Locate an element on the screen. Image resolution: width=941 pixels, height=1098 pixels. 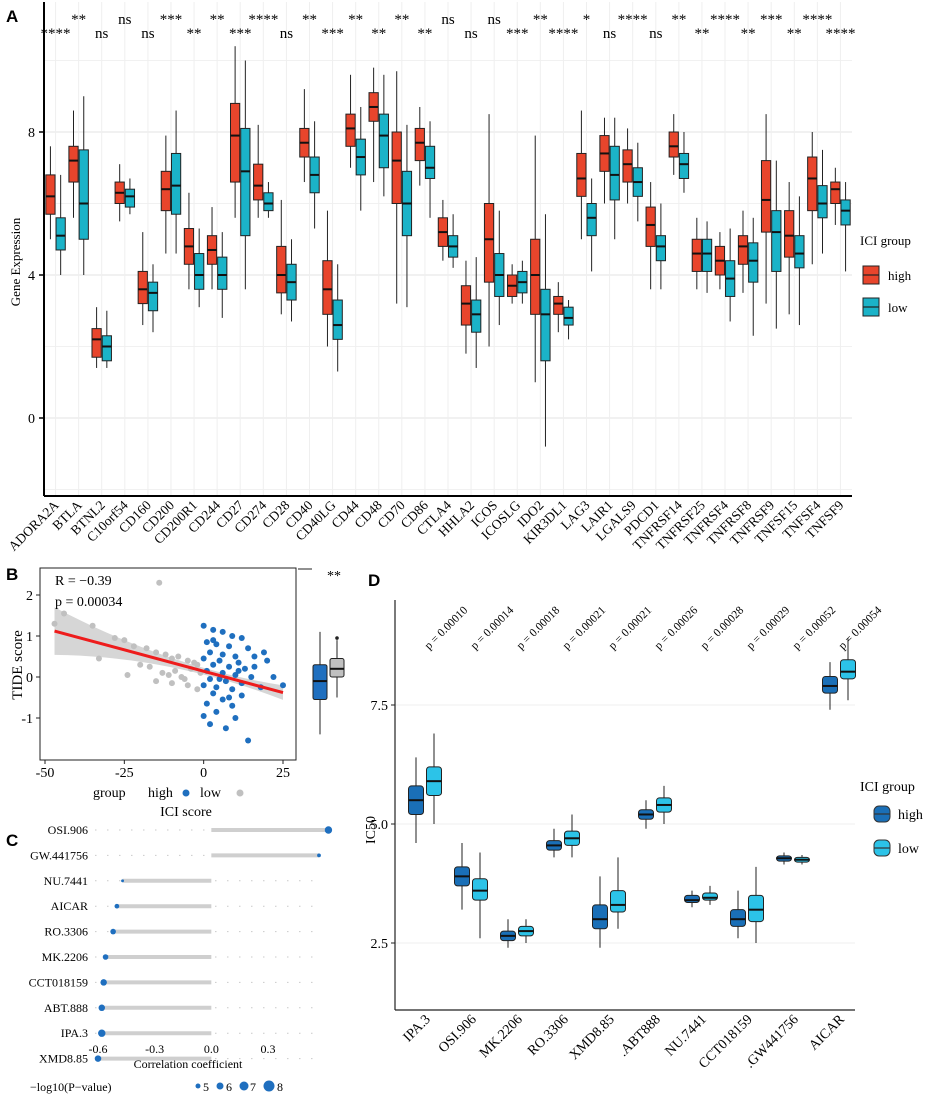
significance-ICOS: ns is located at coordinates (494, 20).